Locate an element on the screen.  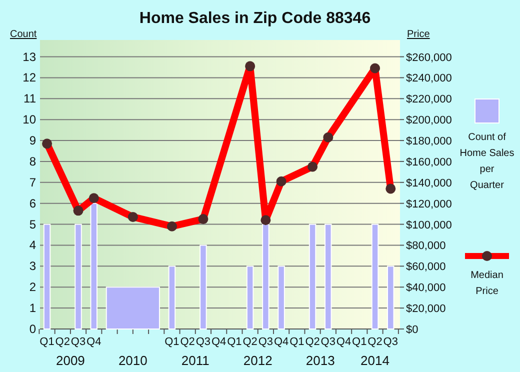
y-tick-label: 11 is located at coordinates (30, 99).